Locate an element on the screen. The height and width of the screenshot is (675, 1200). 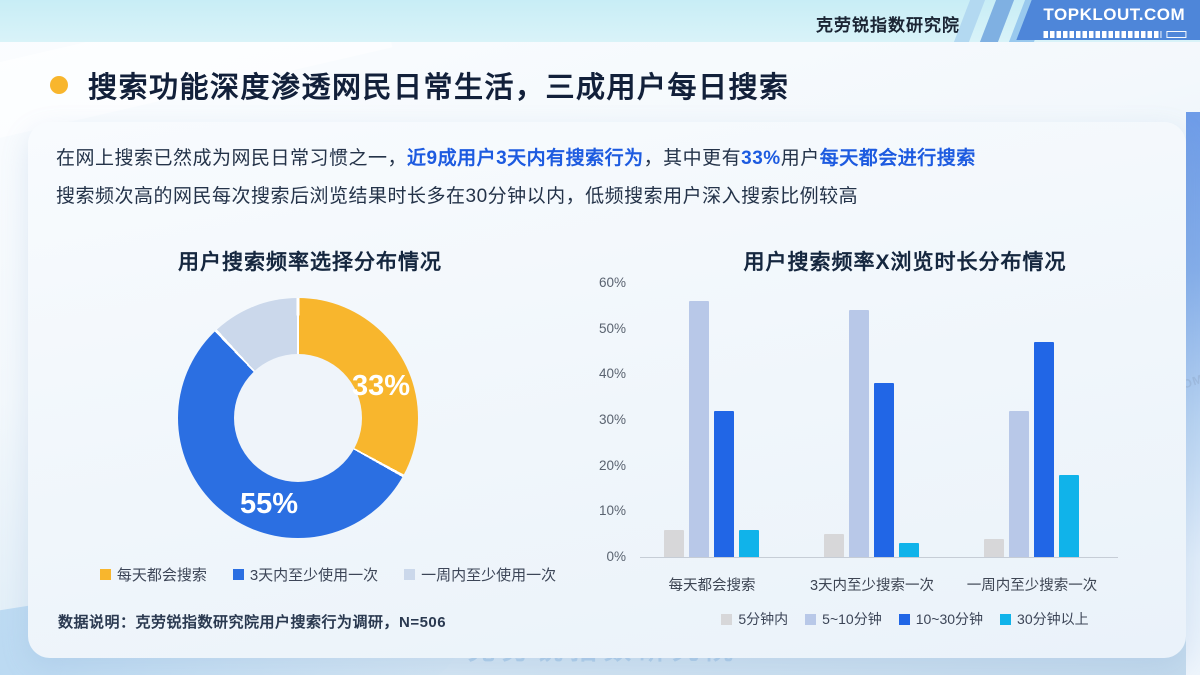
page-title-row: 搜索功能深度渗透网民日常生活，三成用户每日搜索 is located at coordinates (420, 85).